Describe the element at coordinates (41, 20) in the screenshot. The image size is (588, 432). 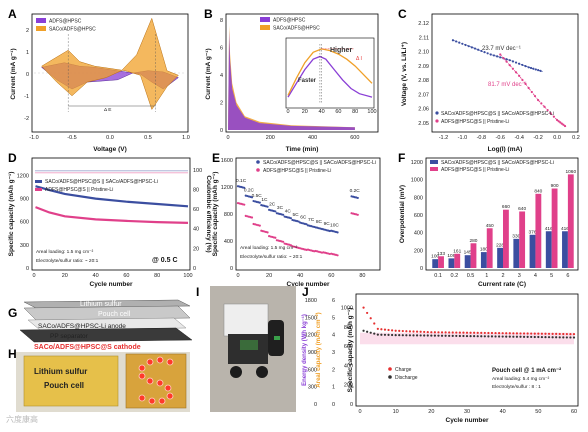
I see `legend-swatch-purple` at that location.